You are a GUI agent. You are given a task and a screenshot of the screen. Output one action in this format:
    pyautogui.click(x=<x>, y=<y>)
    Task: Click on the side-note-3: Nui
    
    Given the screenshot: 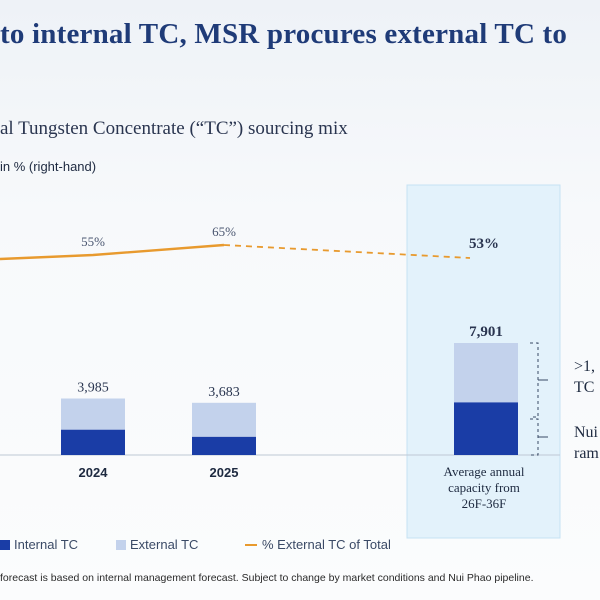 What is the action you would take?
    pyautogui.click(x=586, y=432)
    